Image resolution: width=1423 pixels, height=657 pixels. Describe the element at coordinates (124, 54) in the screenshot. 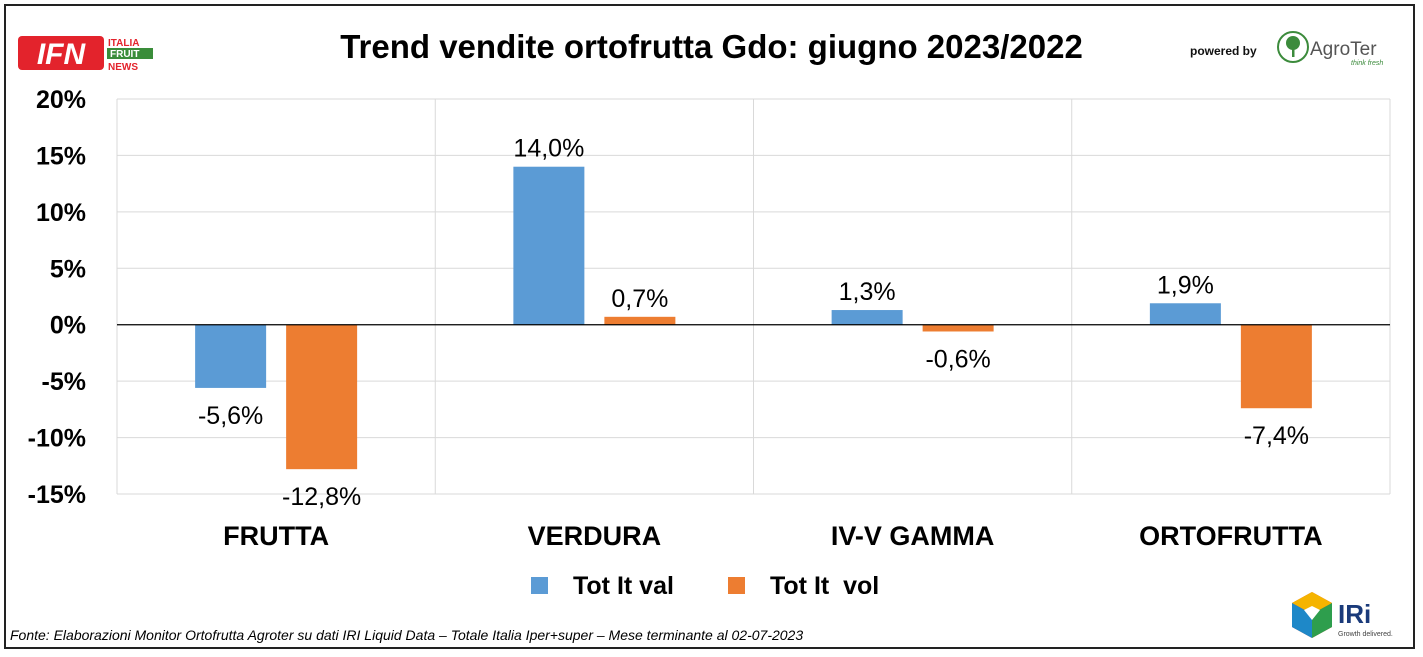

I see `ifn-logo-line2: FRUIT` at that location.